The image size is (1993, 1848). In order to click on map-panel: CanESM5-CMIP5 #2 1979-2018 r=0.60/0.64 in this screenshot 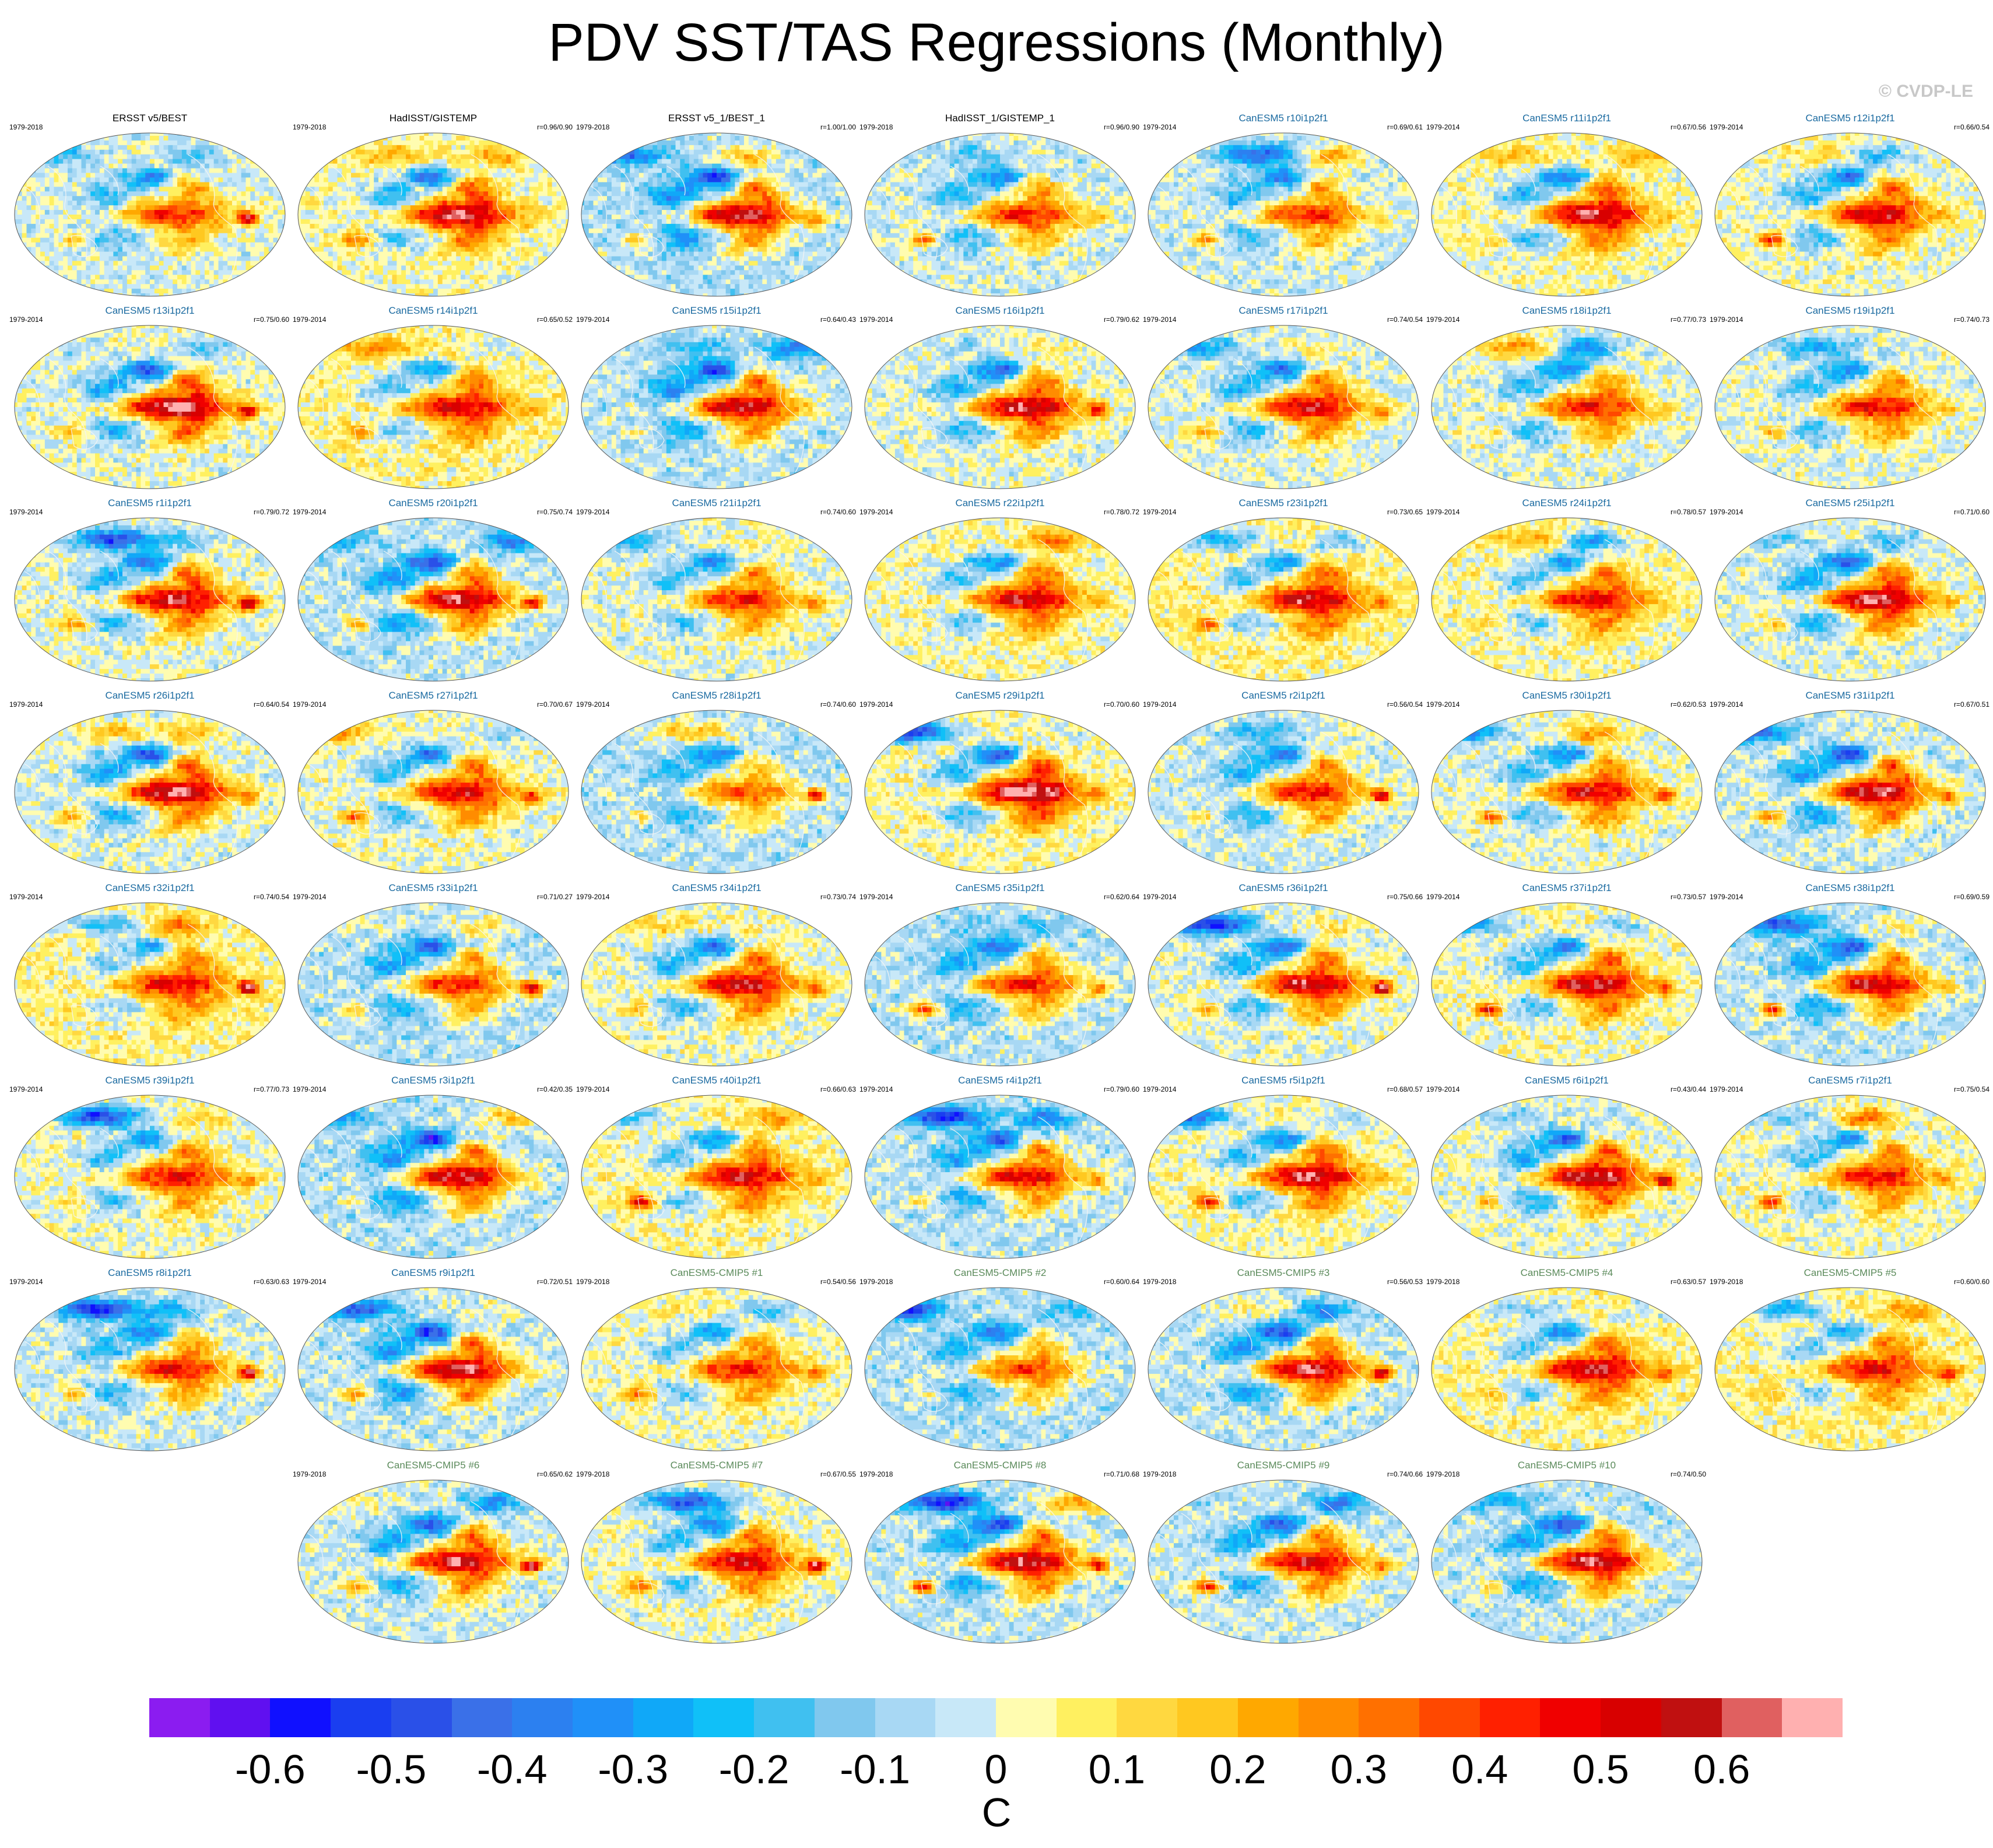, I will do `click(1000, 1359)`.